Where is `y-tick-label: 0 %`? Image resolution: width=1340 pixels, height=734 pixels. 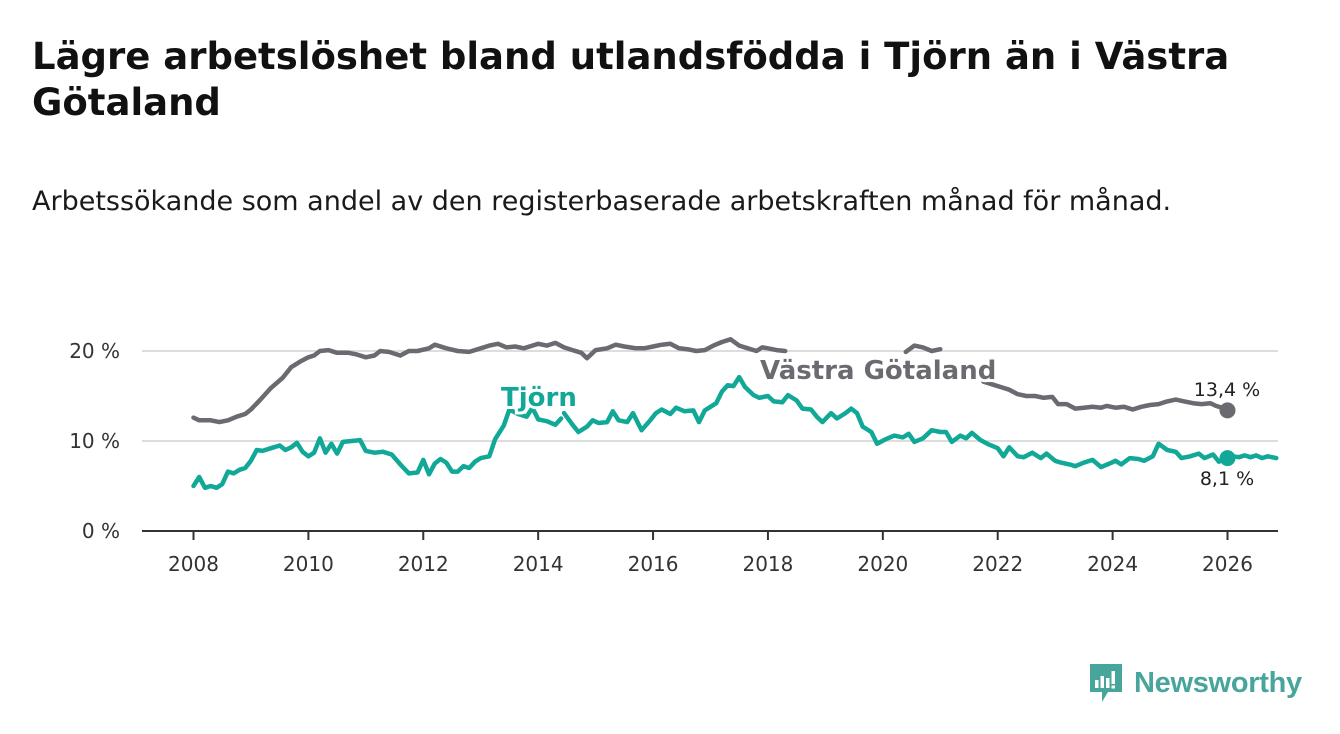 y-tick-label: 0 % is located at coordinates (101, 531).